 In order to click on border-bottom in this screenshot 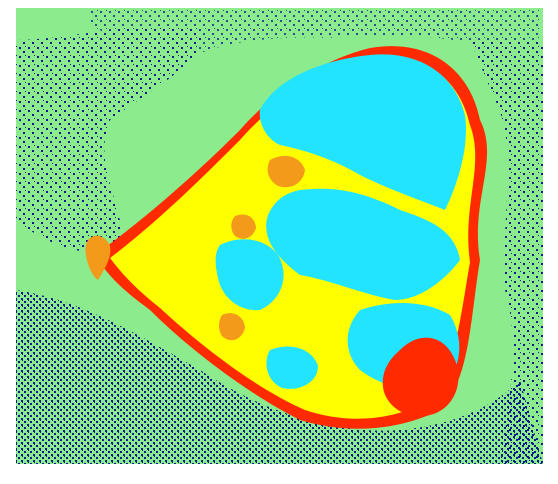, I will do `click(279, 474)`.